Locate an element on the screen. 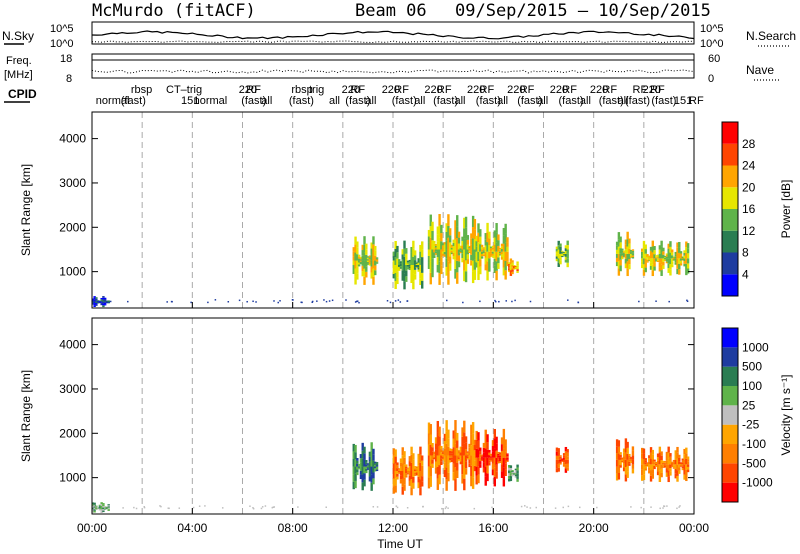 The height and width of the screenshot is (554, 800). cpid-entry: (fast) is located at coordinates (404, 101).